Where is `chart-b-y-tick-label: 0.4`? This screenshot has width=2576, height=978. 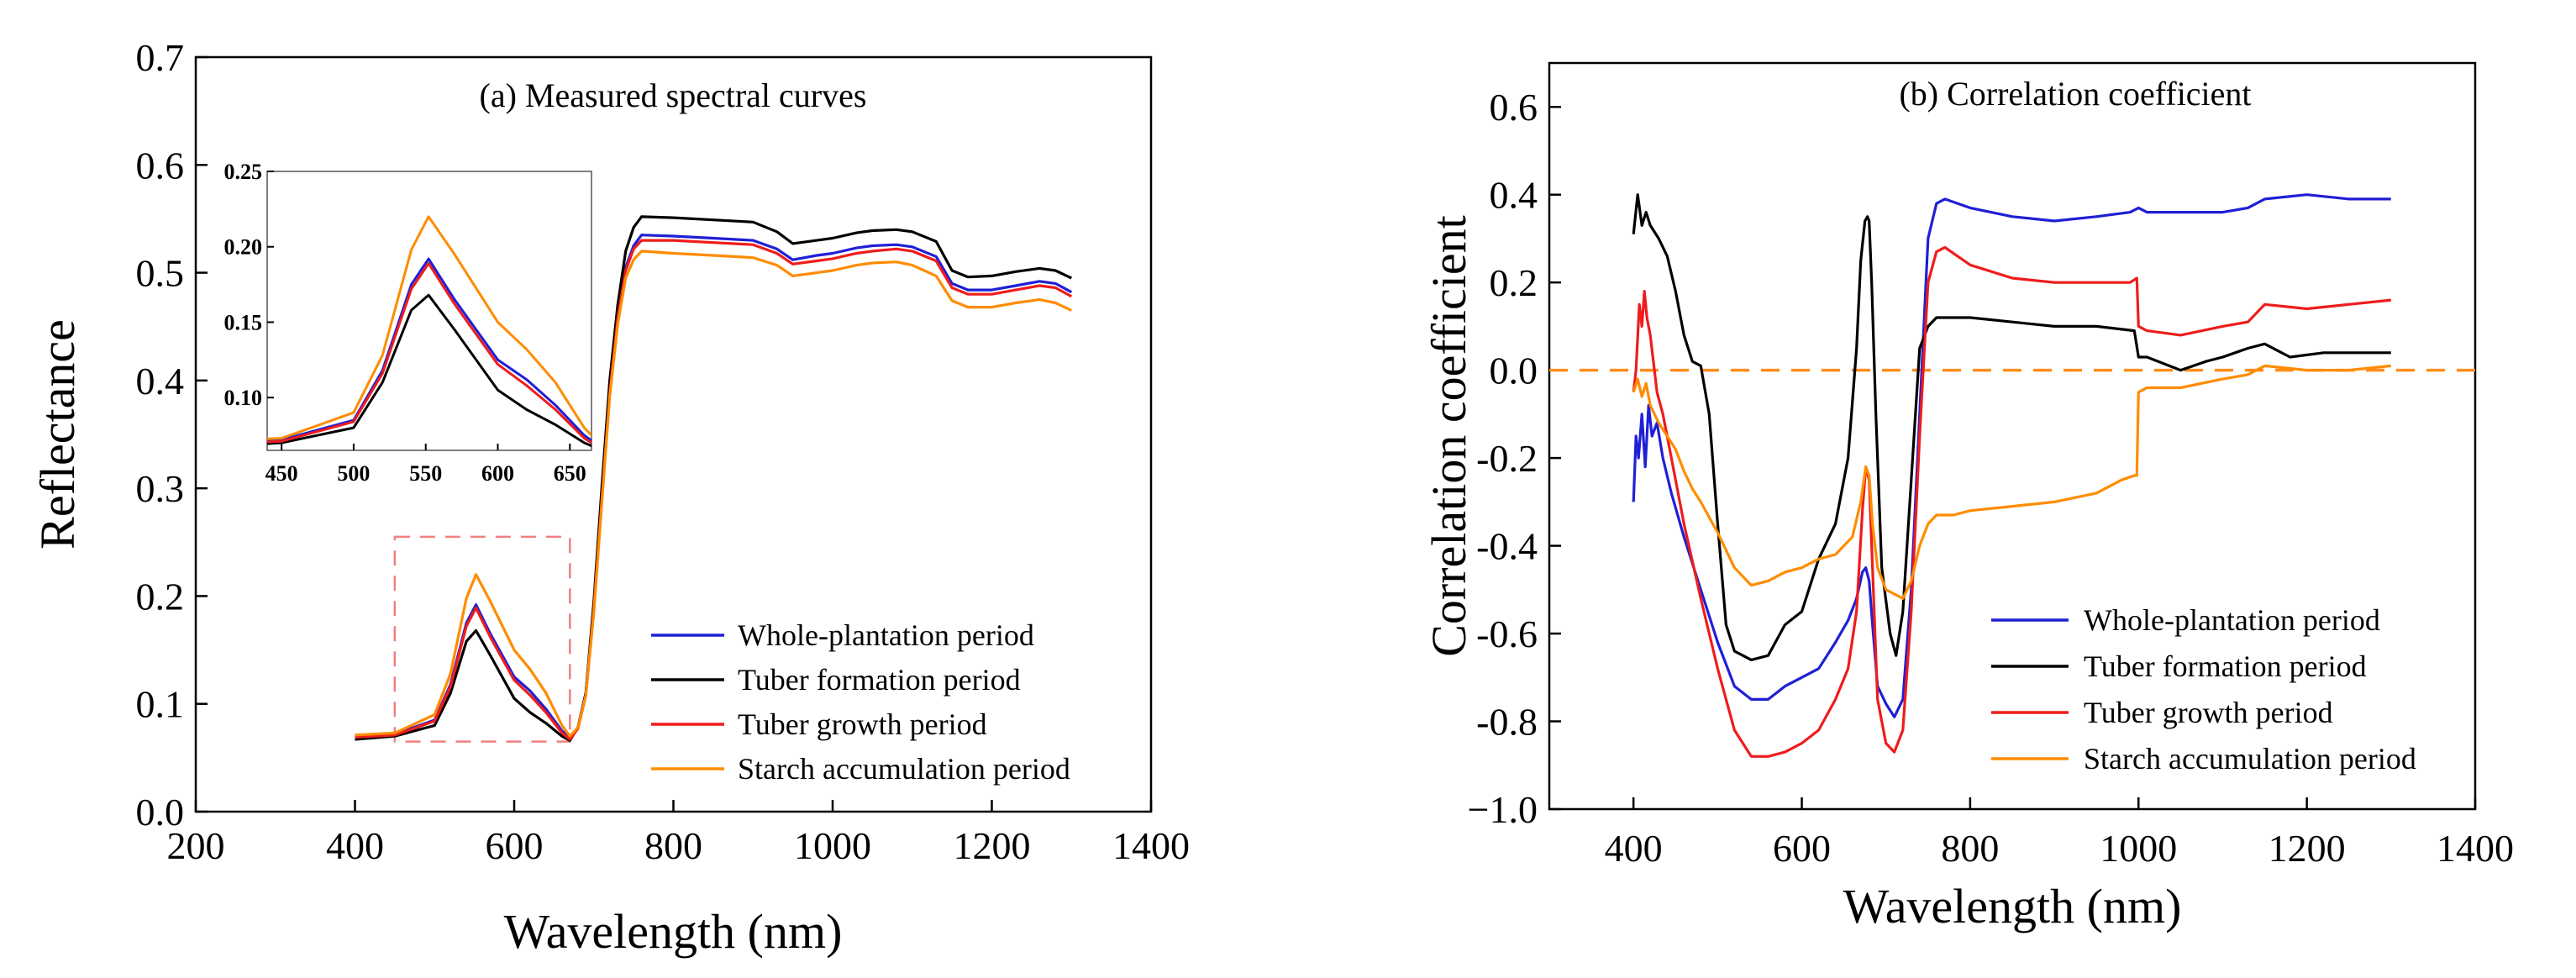
chart-b-y-tick-label: 0.4 is located at coordinates (1514, 195).